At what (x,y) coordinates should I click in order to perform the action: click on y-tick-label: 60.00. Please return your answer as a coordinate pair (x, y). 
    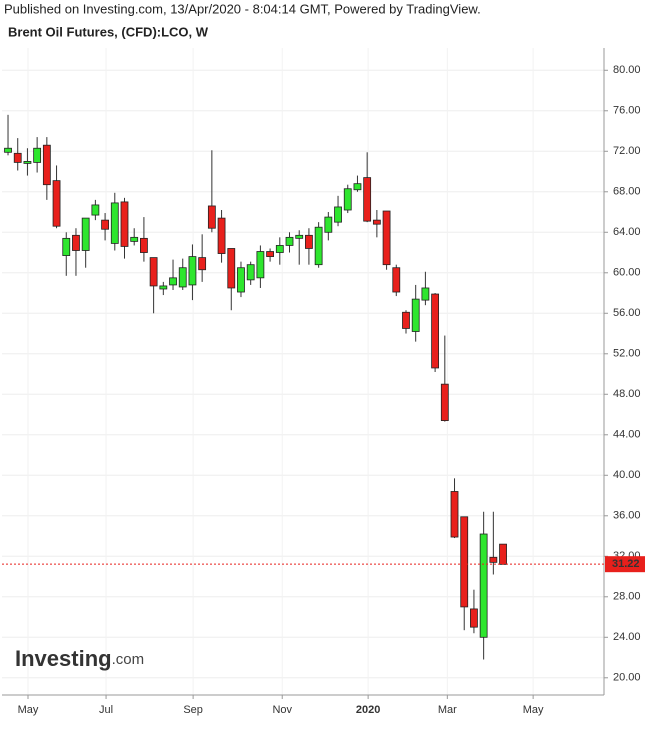
    Looking at the image, I should click on (627, 273).